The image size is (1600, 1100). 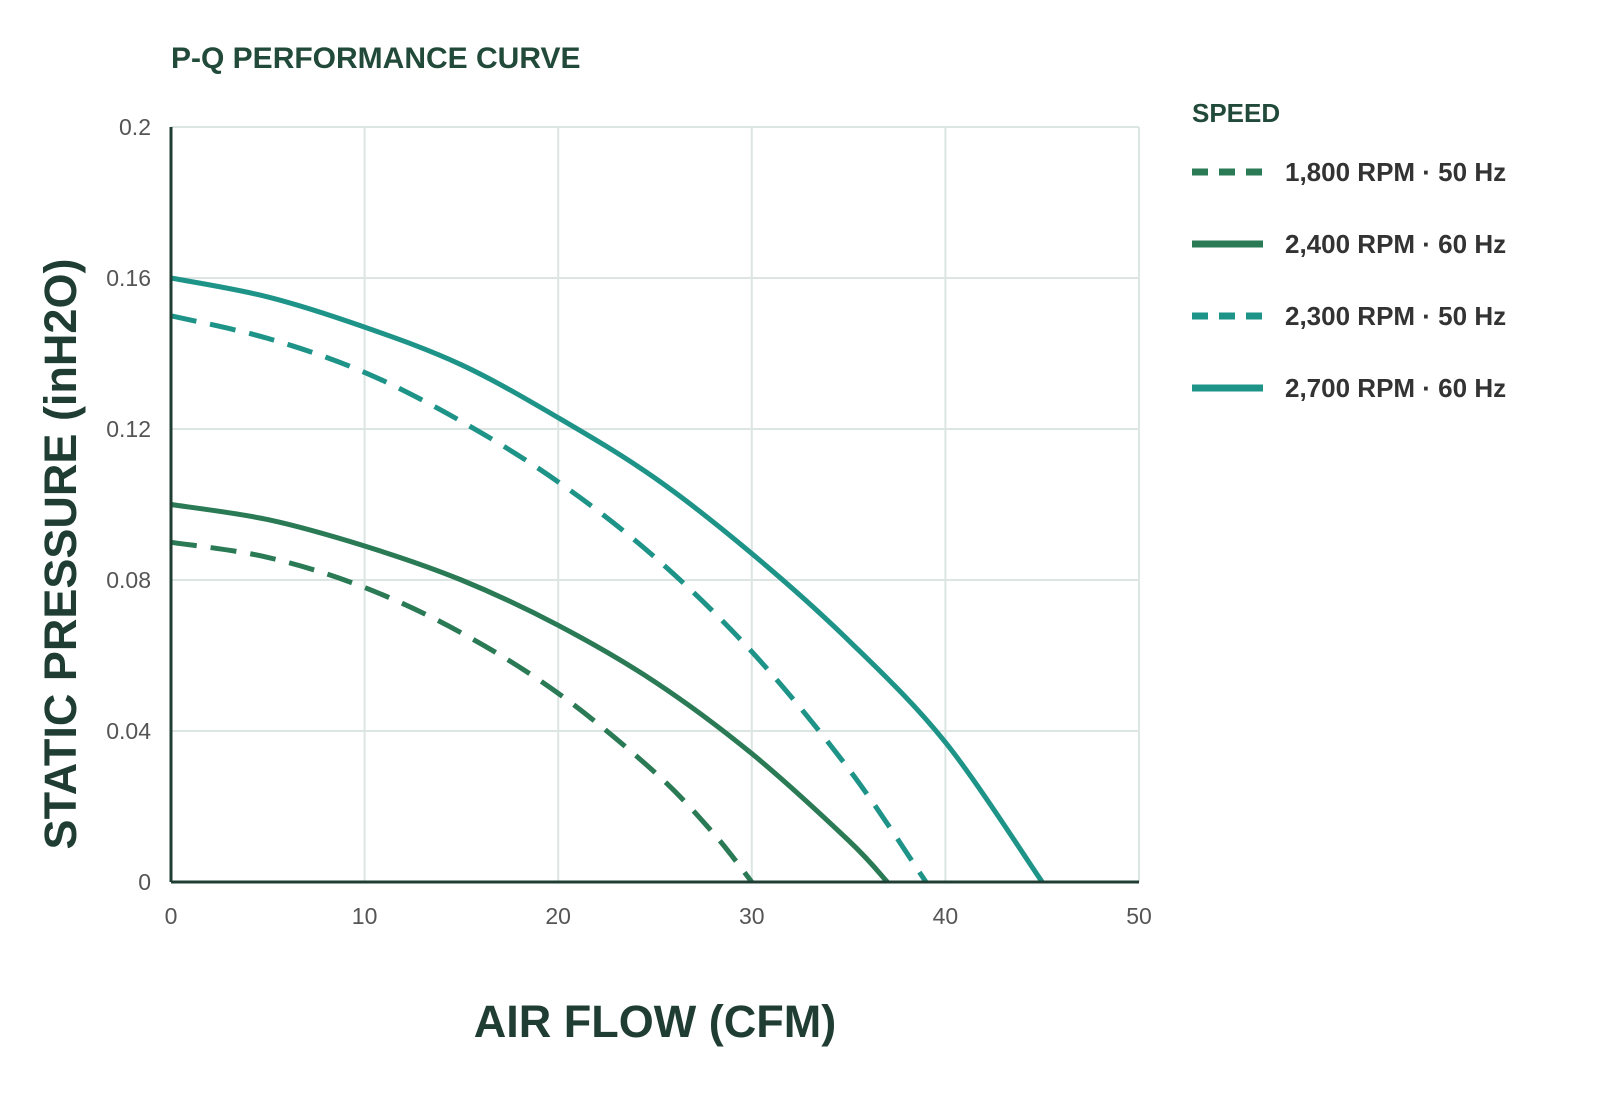 I want to click on x-tick-label: 10, so click(x=365, y=916).